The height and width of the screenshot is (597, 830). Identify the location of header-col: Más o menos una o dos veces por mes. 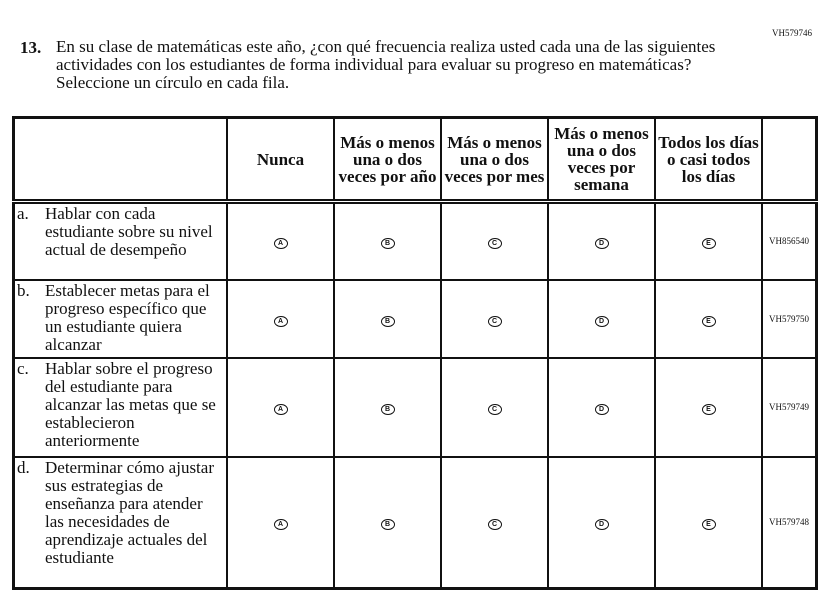
(494, 159).